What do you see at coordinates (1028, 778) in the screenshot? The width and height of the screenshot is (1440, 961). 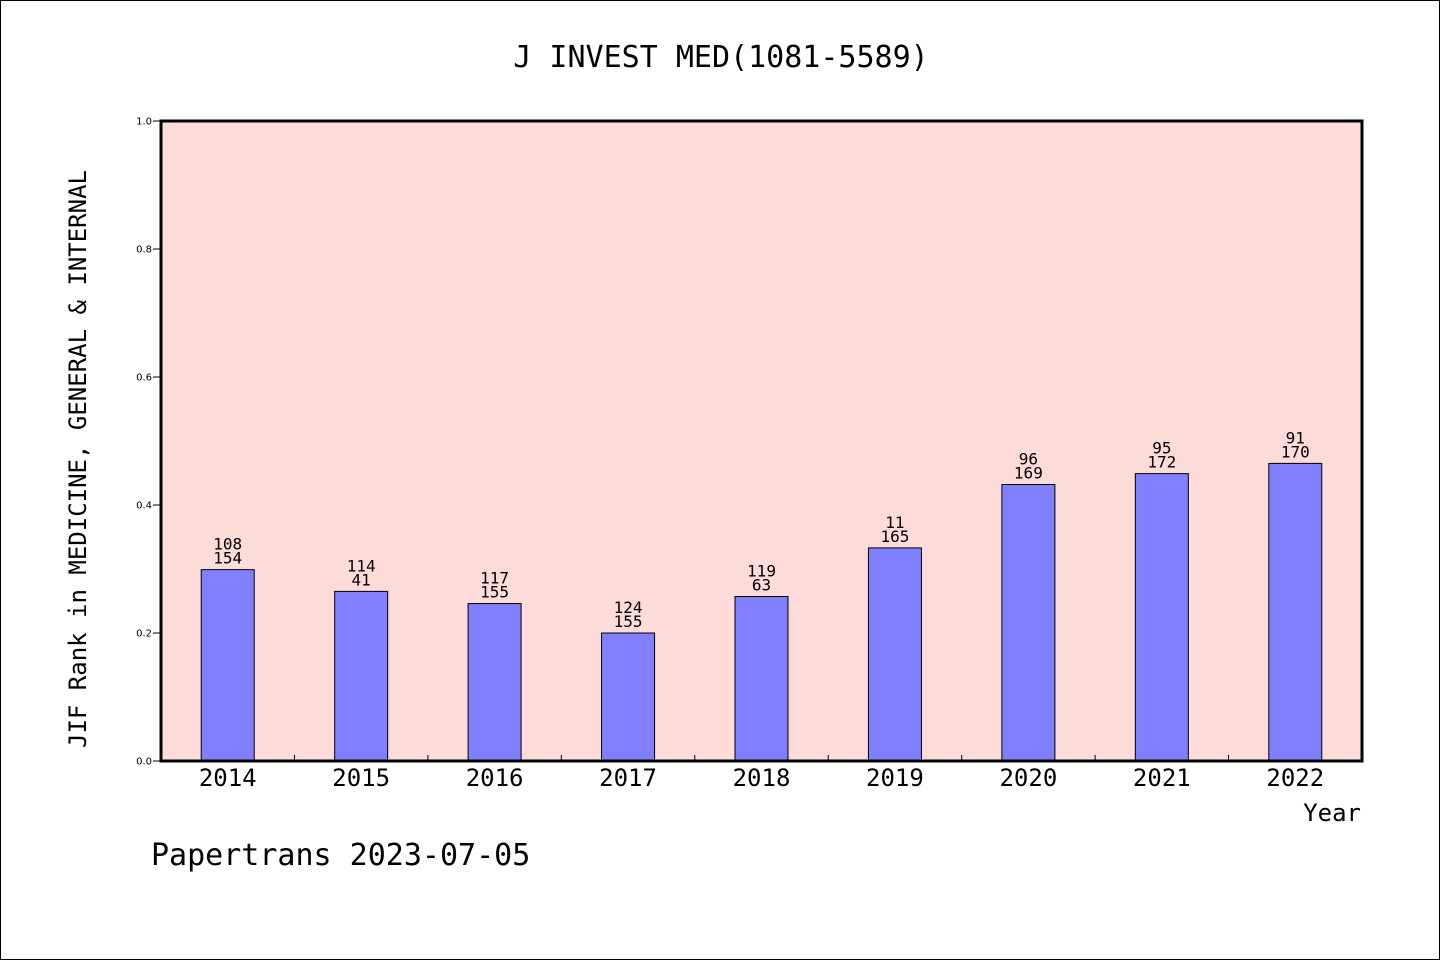 I see `x-tick-label: 2020` at bounding box center [1028, 778].